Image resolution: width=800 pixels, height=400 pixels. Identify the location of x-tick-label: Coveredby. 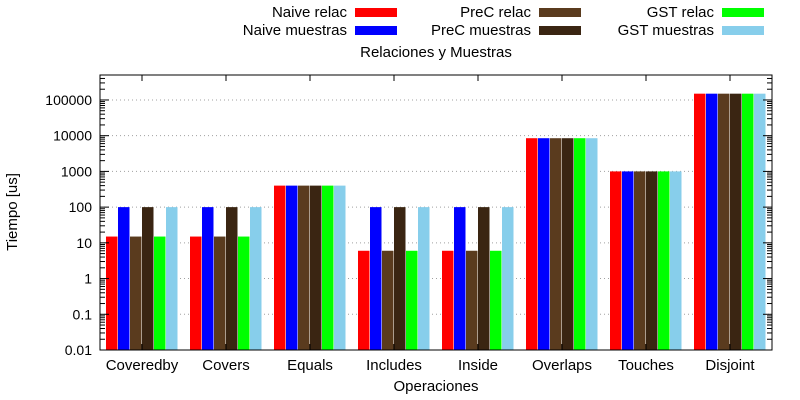
(142, 365).